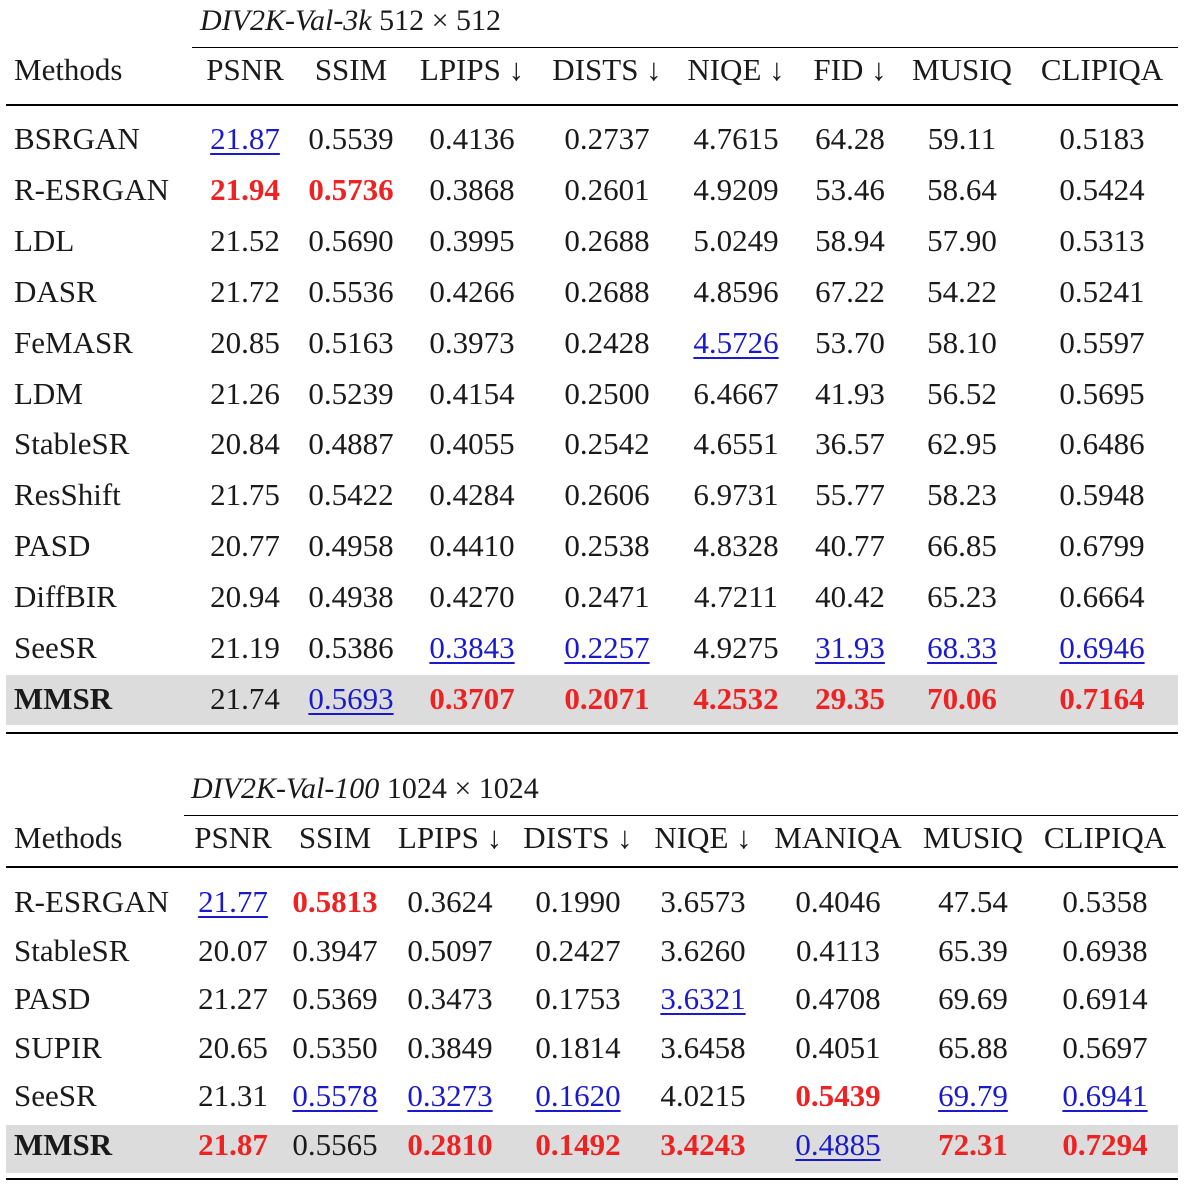 The width and height of the screenshot is (1184, 1184). What do you see at coordinates (962, 444) in the screenshot?
I see `metric-value: 62.95` at bounding box center [962, 444].